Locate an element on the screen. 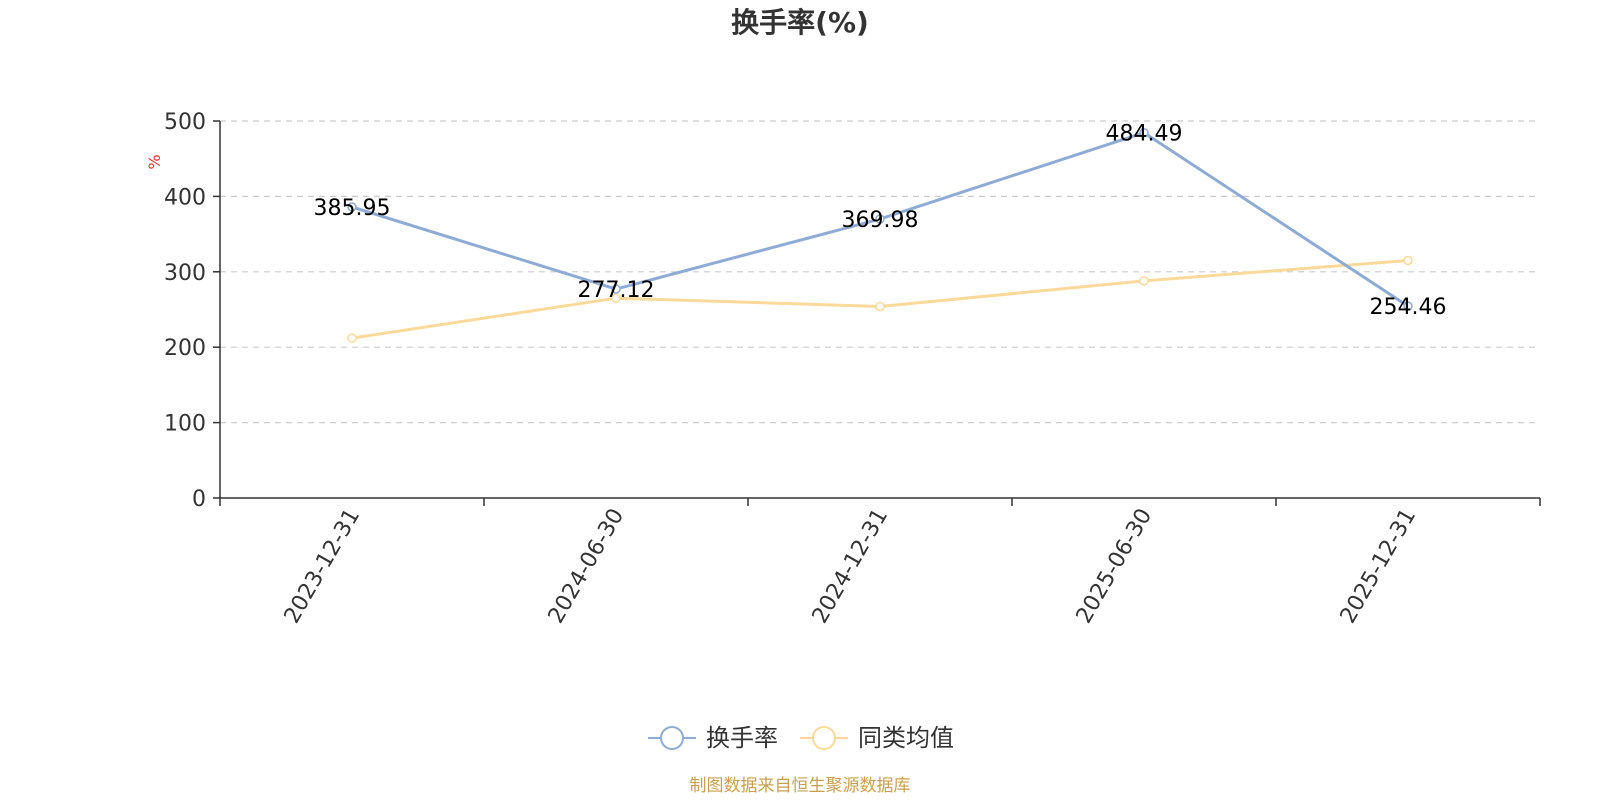 Image resolution: width=1600 pixels, height=800 pixels. y-tick-label: 0 is located at coordinates (199, 499).